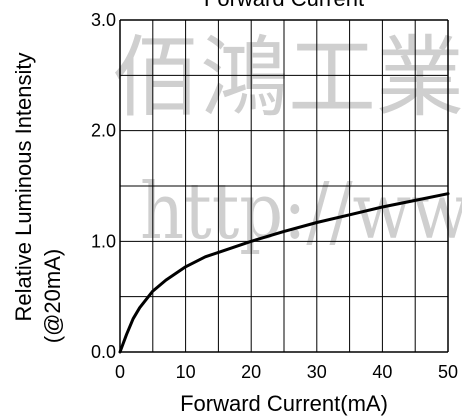 This screenshot has height=419, width=462. Describe the element at coordinates (382, 372) in the screenshot. I see `x-tick-label: 40` at that location.